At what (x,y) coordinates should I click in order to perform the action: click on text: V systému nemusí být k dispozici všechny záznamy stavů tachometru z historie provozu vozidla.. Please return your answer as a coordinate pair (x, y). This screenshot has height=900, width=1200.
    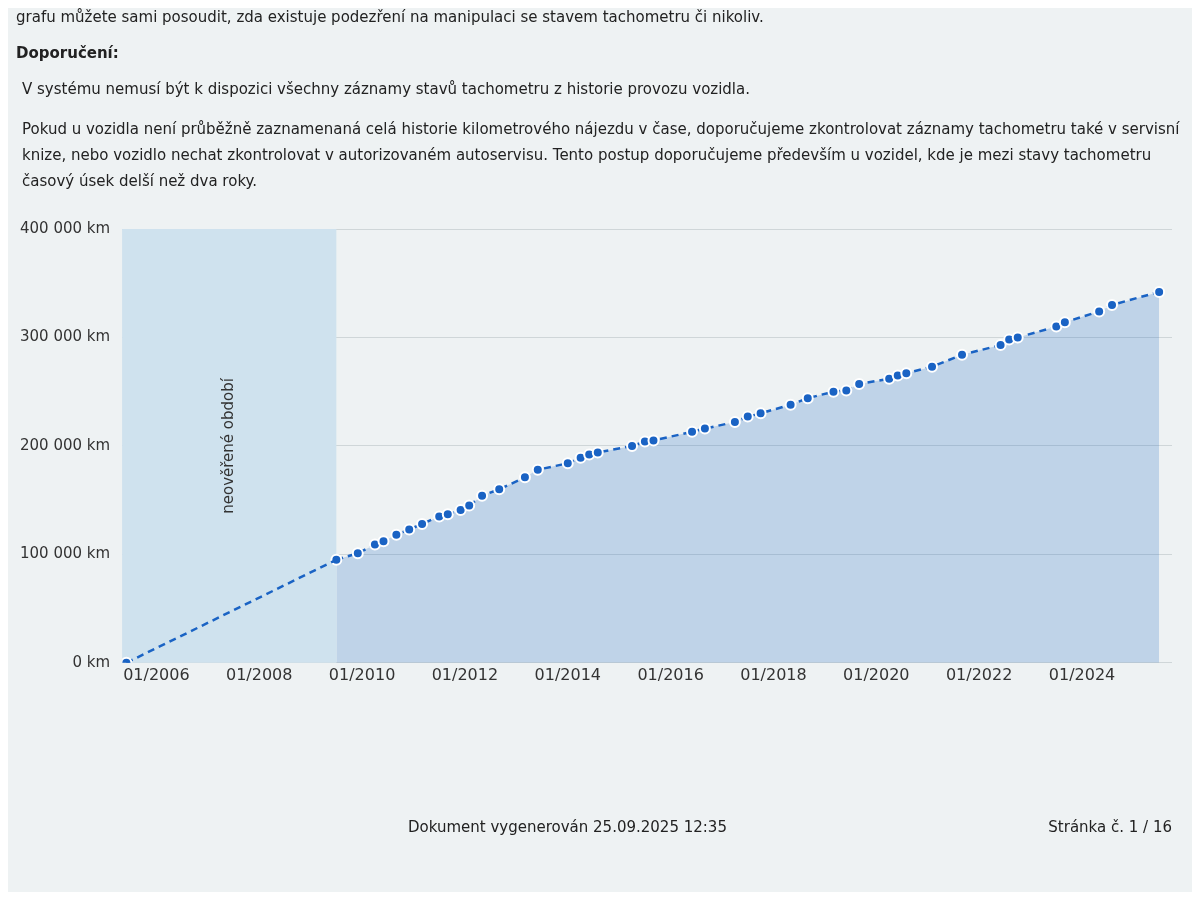
    Looking at the image, I should click on (386, 89).